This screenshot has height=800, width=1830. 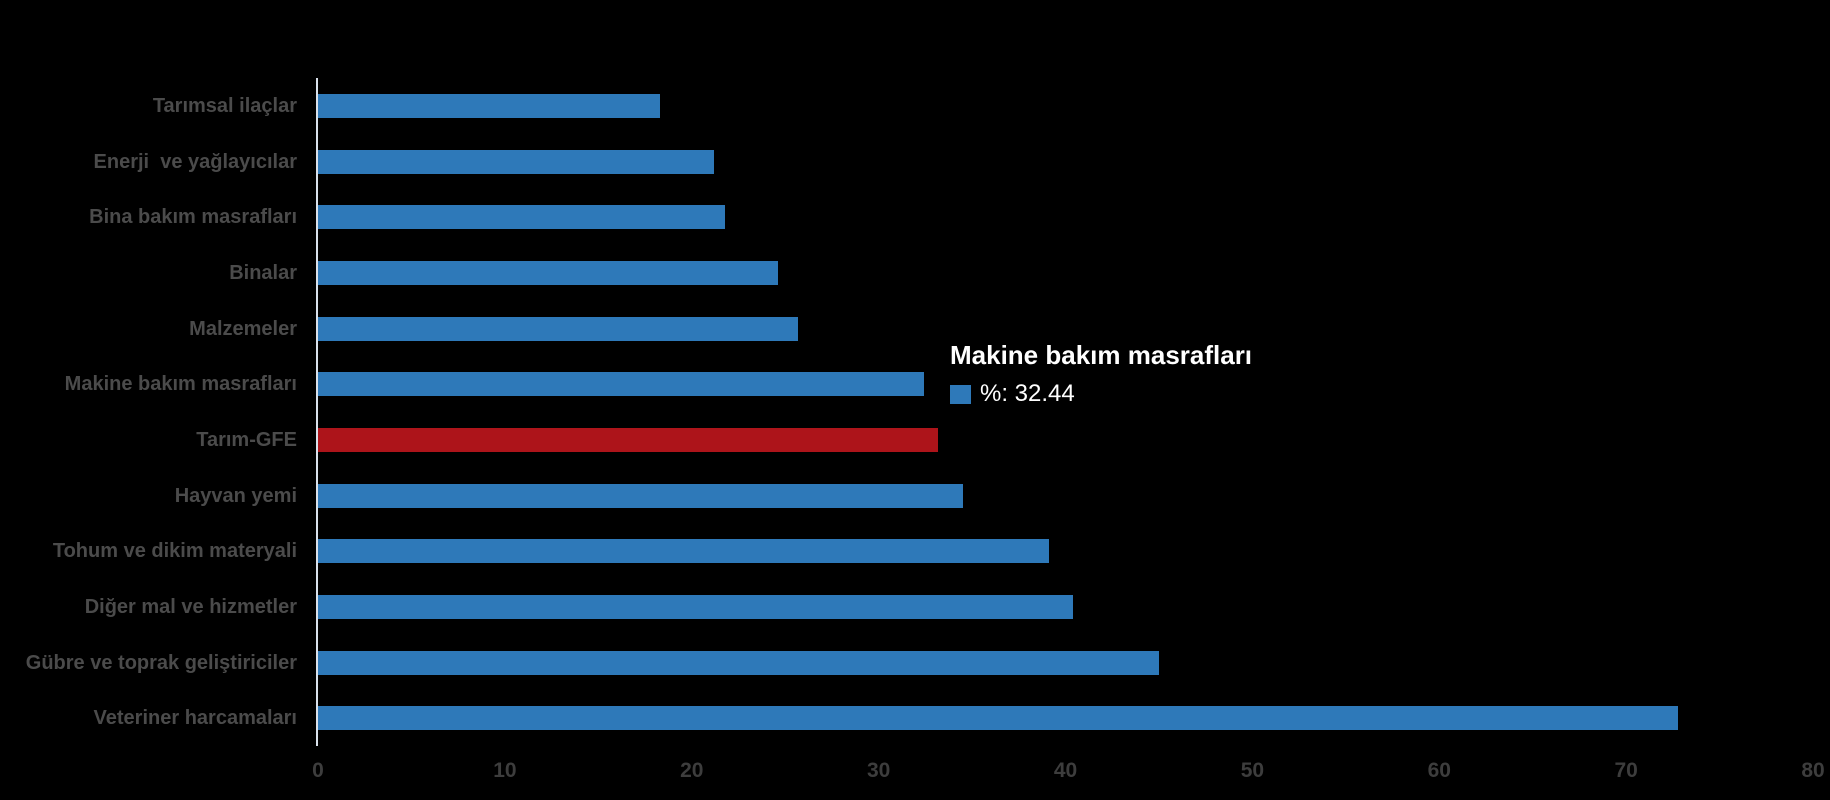 What do you see at coordinates (1101, 355) in the screenshot?
I see `tooltip-title: Makine bakım masrafları` at bounding box center [1101, 355].